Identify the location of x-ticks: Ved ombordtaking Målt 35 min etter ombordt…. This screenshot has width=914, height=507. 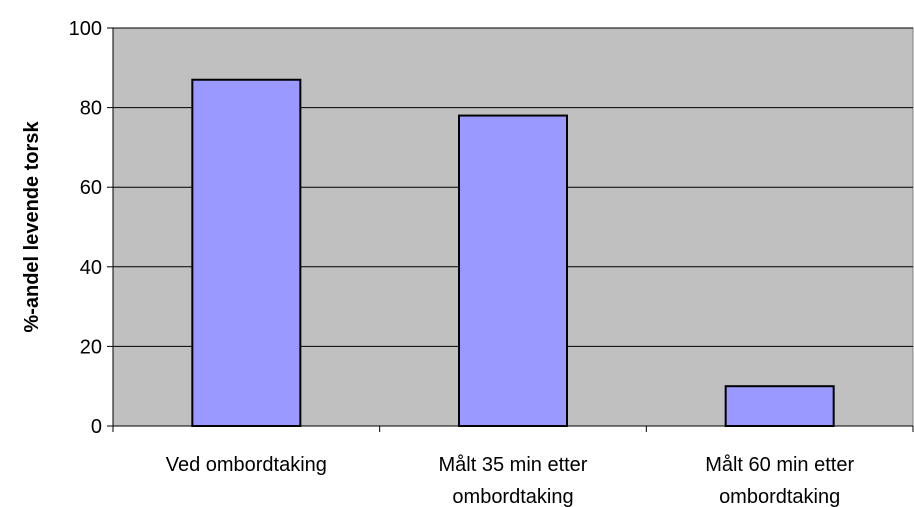
(513, 466).